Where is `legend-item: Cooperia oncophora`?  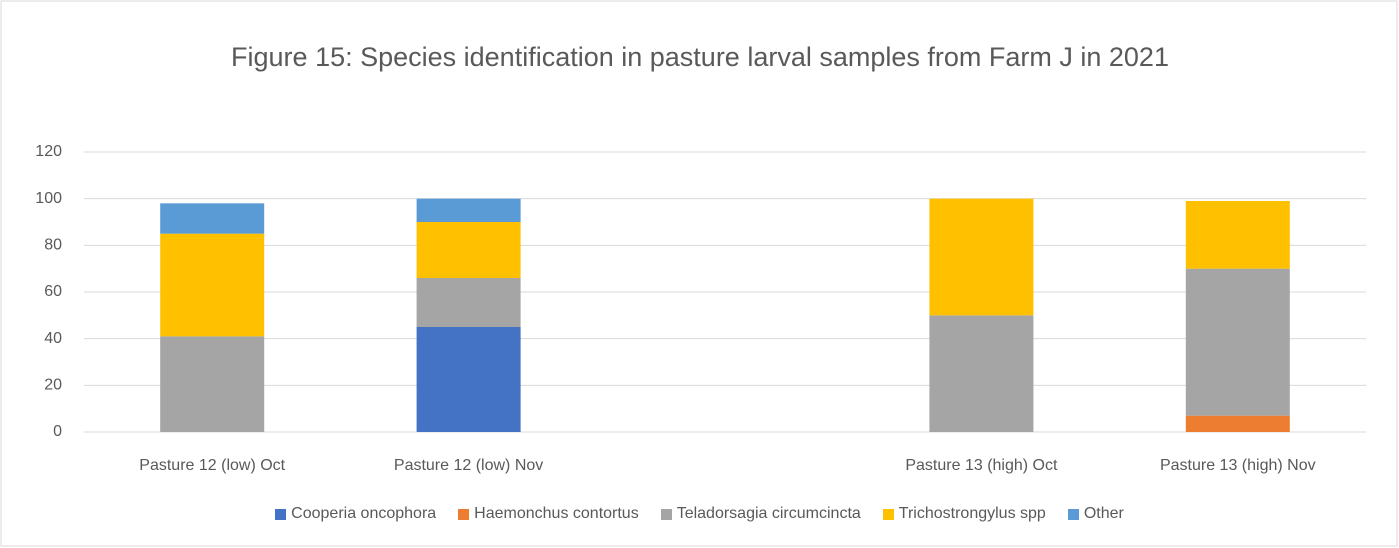 legend-item: Cooperia oncophora is located at coordinates (355, 514).